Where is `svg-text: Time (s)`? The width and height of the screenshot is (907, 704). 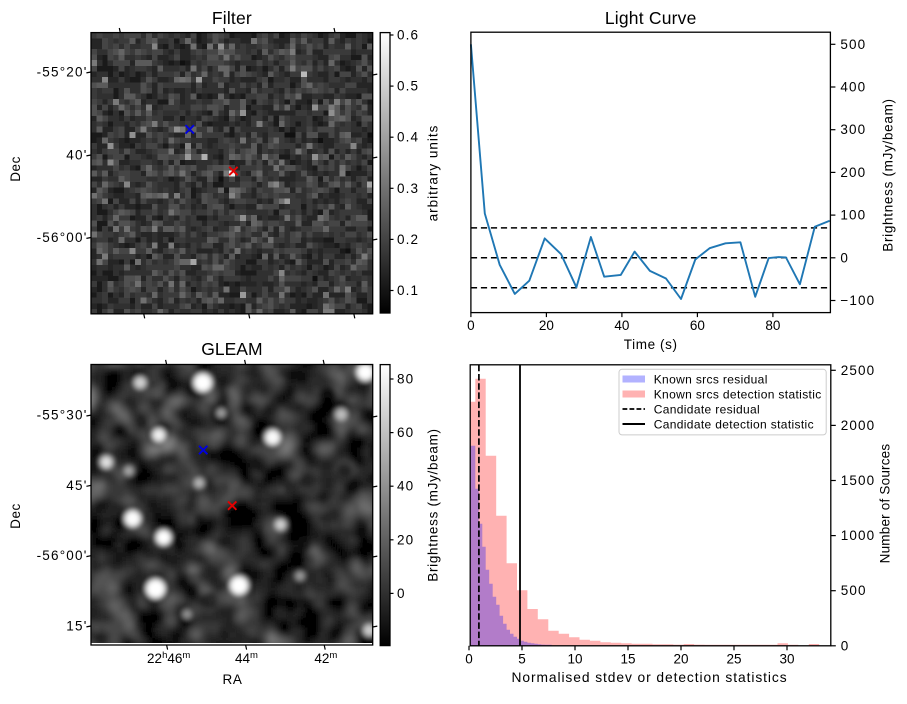 svg-text: Time (s) is located at coordinates (651, 344).